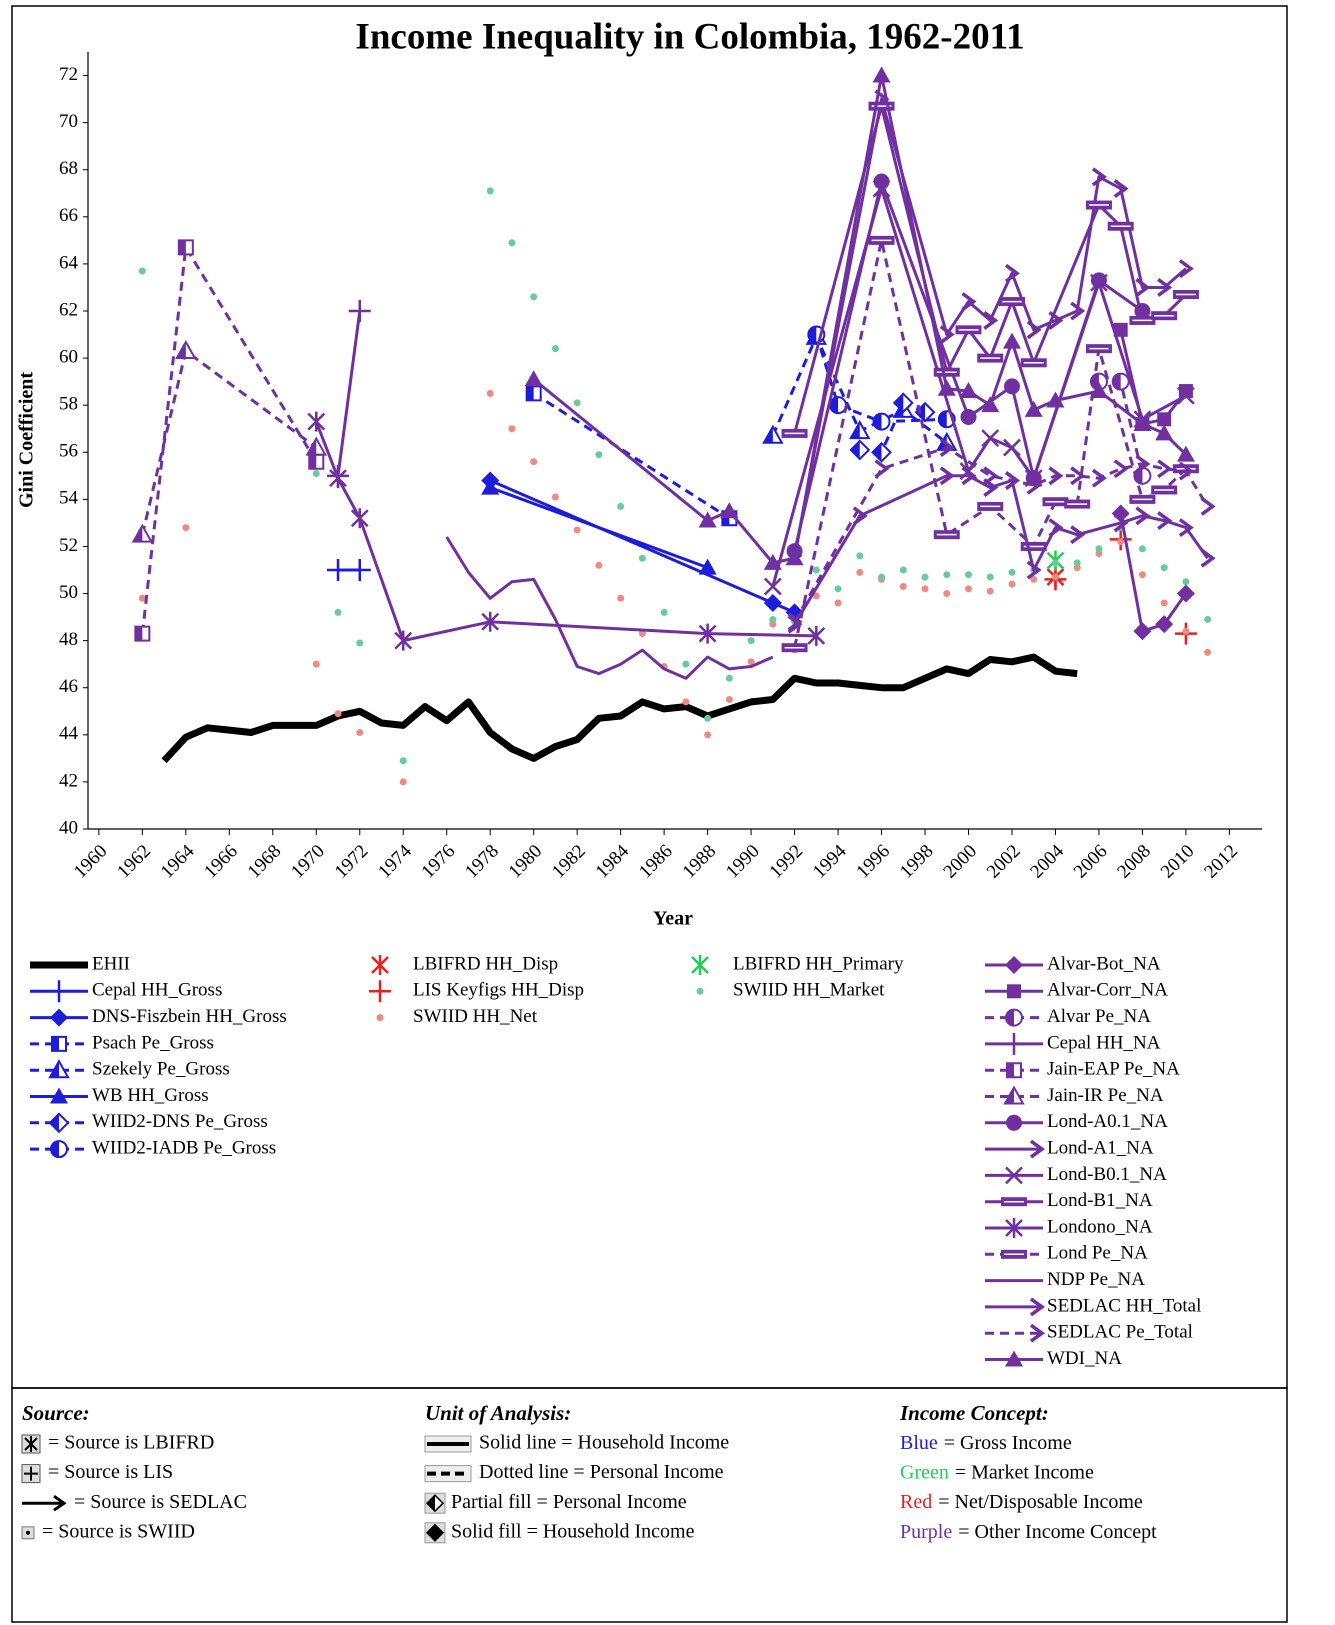 This screenshot has height=1625, width=1335. Describe the element at coordinates (1120, 1332) in the screenshot. I see `legend-label: SEDLAC Pe_Total` at that location.